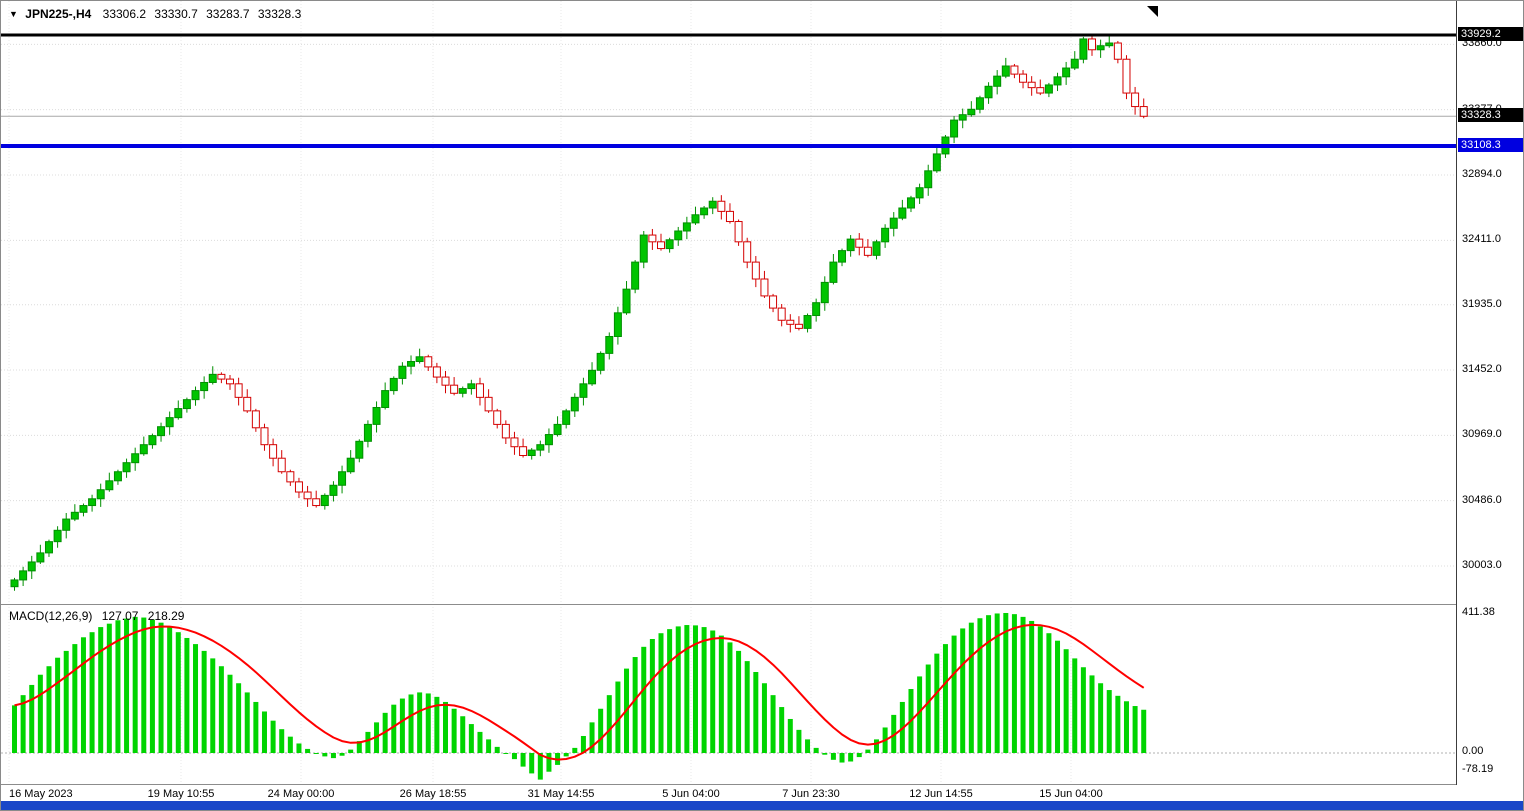 The height and width of the screenshot is (811, 1524). What do you see at coordinates (1490, 34) in the screenshot?
I see `level-price-box-high: 33929.2` at bounding box center [1490, 34].